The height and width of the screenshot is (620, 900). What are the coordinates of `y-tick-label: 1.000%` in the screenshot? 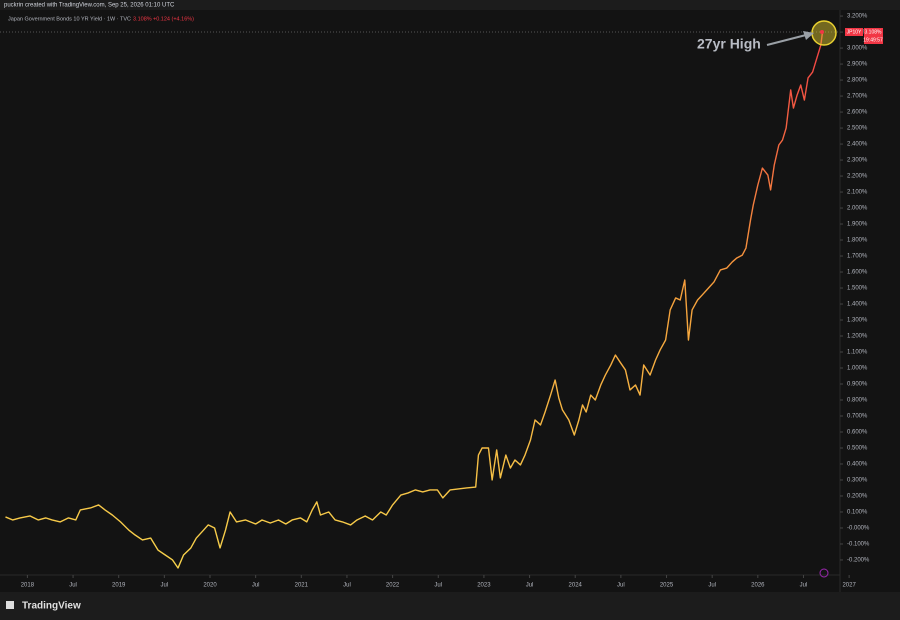 It's located at (857, 369).